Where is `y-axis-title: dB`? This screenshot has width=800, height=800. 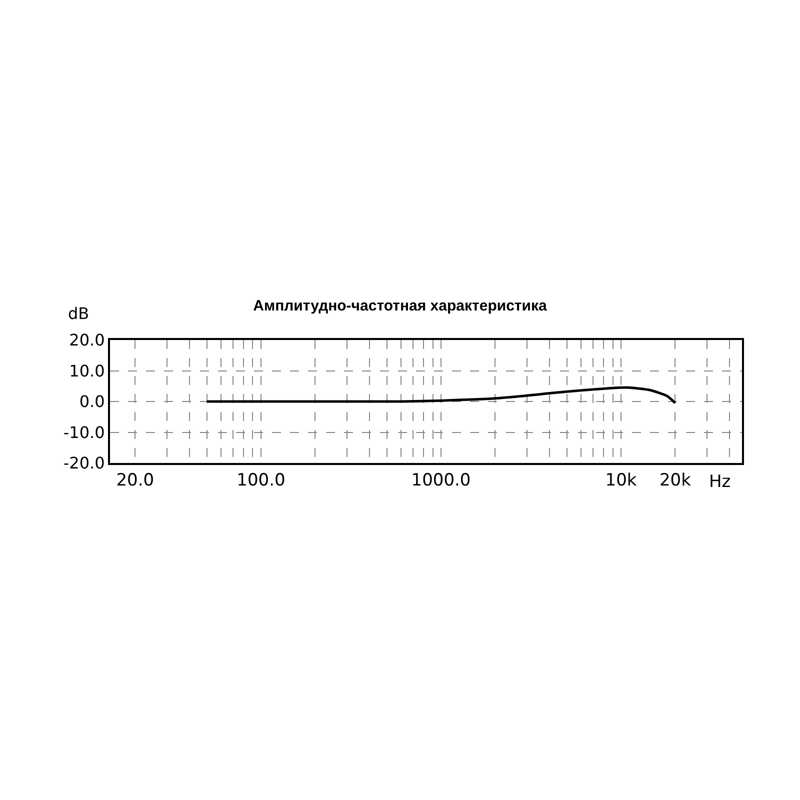
y-axis-title: dB is located at coordinates (79, 313).